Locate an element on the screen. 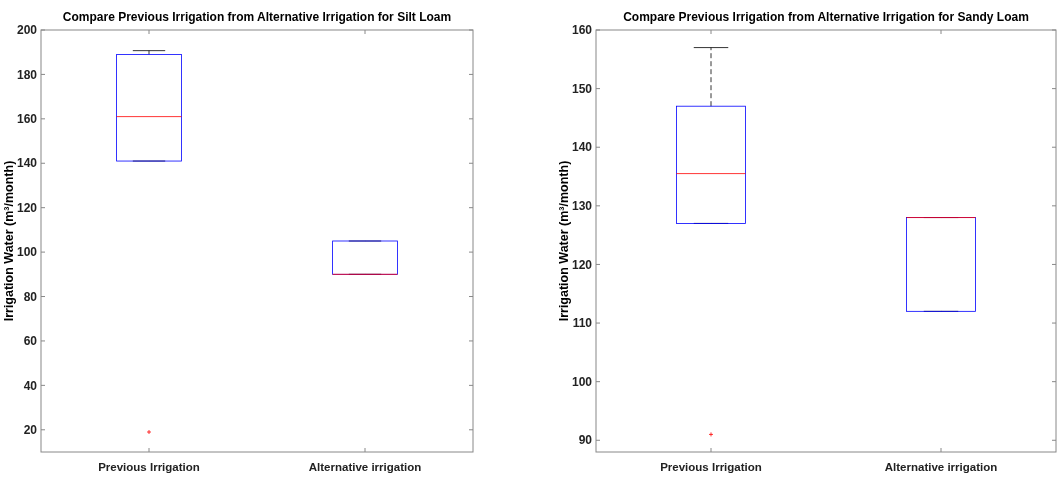 The image size is (1062, 484). y-tick-label: 130 is located at coordinates (582, 206).